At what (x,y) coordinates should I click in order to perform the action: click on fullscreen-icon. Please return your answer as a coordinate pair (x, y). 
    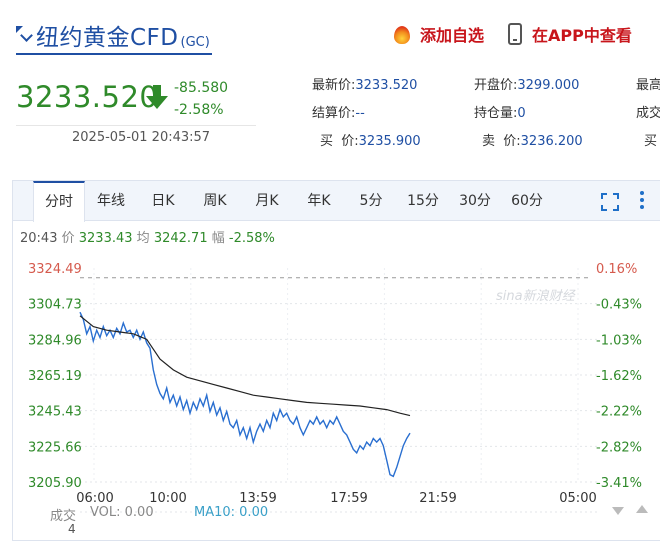
    Looking at the image, I should click on (610, 202).